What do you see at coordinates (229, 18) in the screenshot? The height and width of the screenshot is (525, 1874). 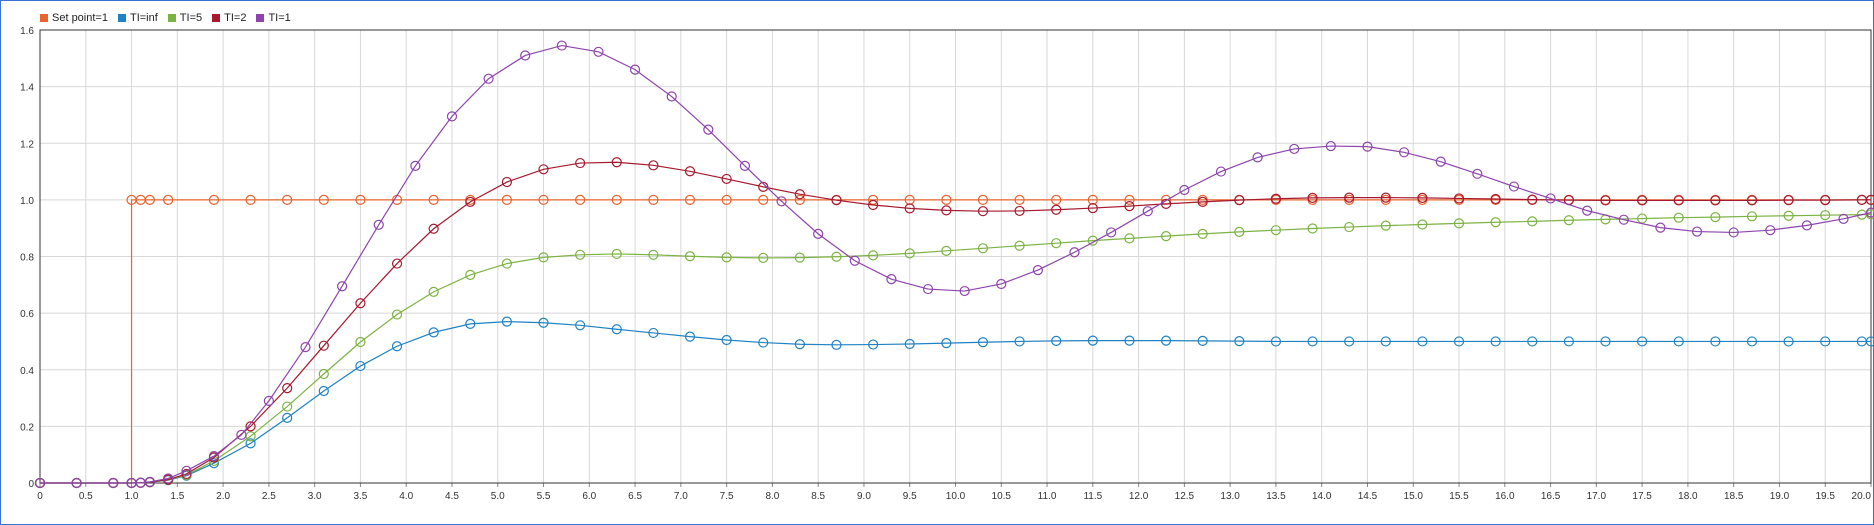 I see `legend-item-ti-2: TI=2` at bounding box center [229, 18].